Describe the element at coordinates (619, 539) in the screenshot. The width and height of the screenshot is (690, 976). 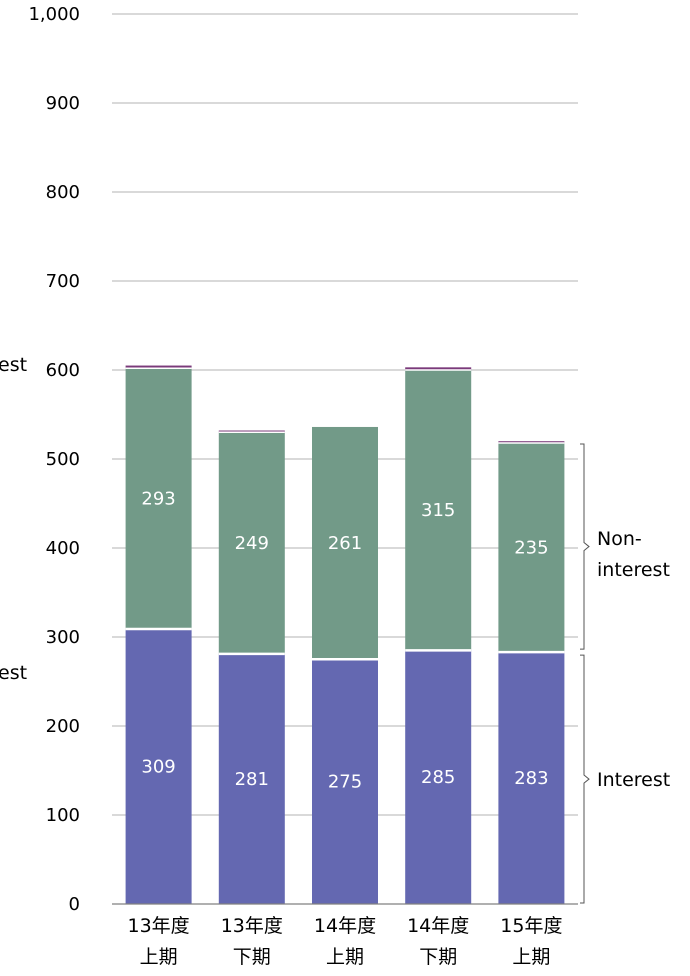
I see `noninterest-label-line1: Non-` at that location.